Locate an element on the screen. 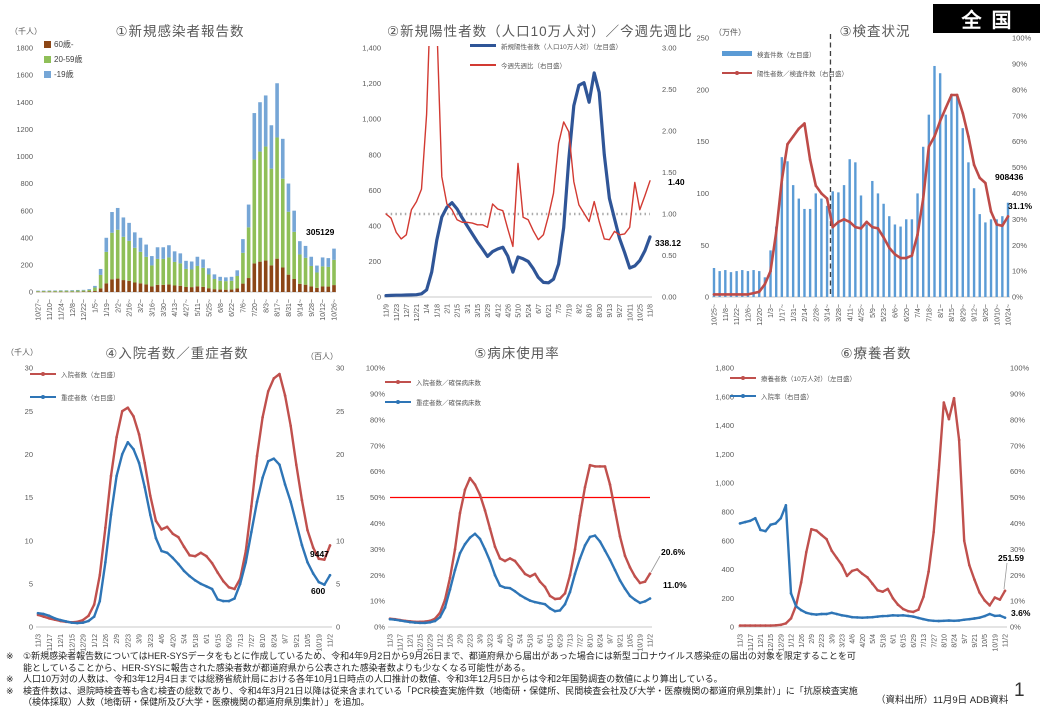 The width and height of the screenshot is (1040, 720). legend-label: 入院者数／確保病床数 is located at coordinates (448, 383).